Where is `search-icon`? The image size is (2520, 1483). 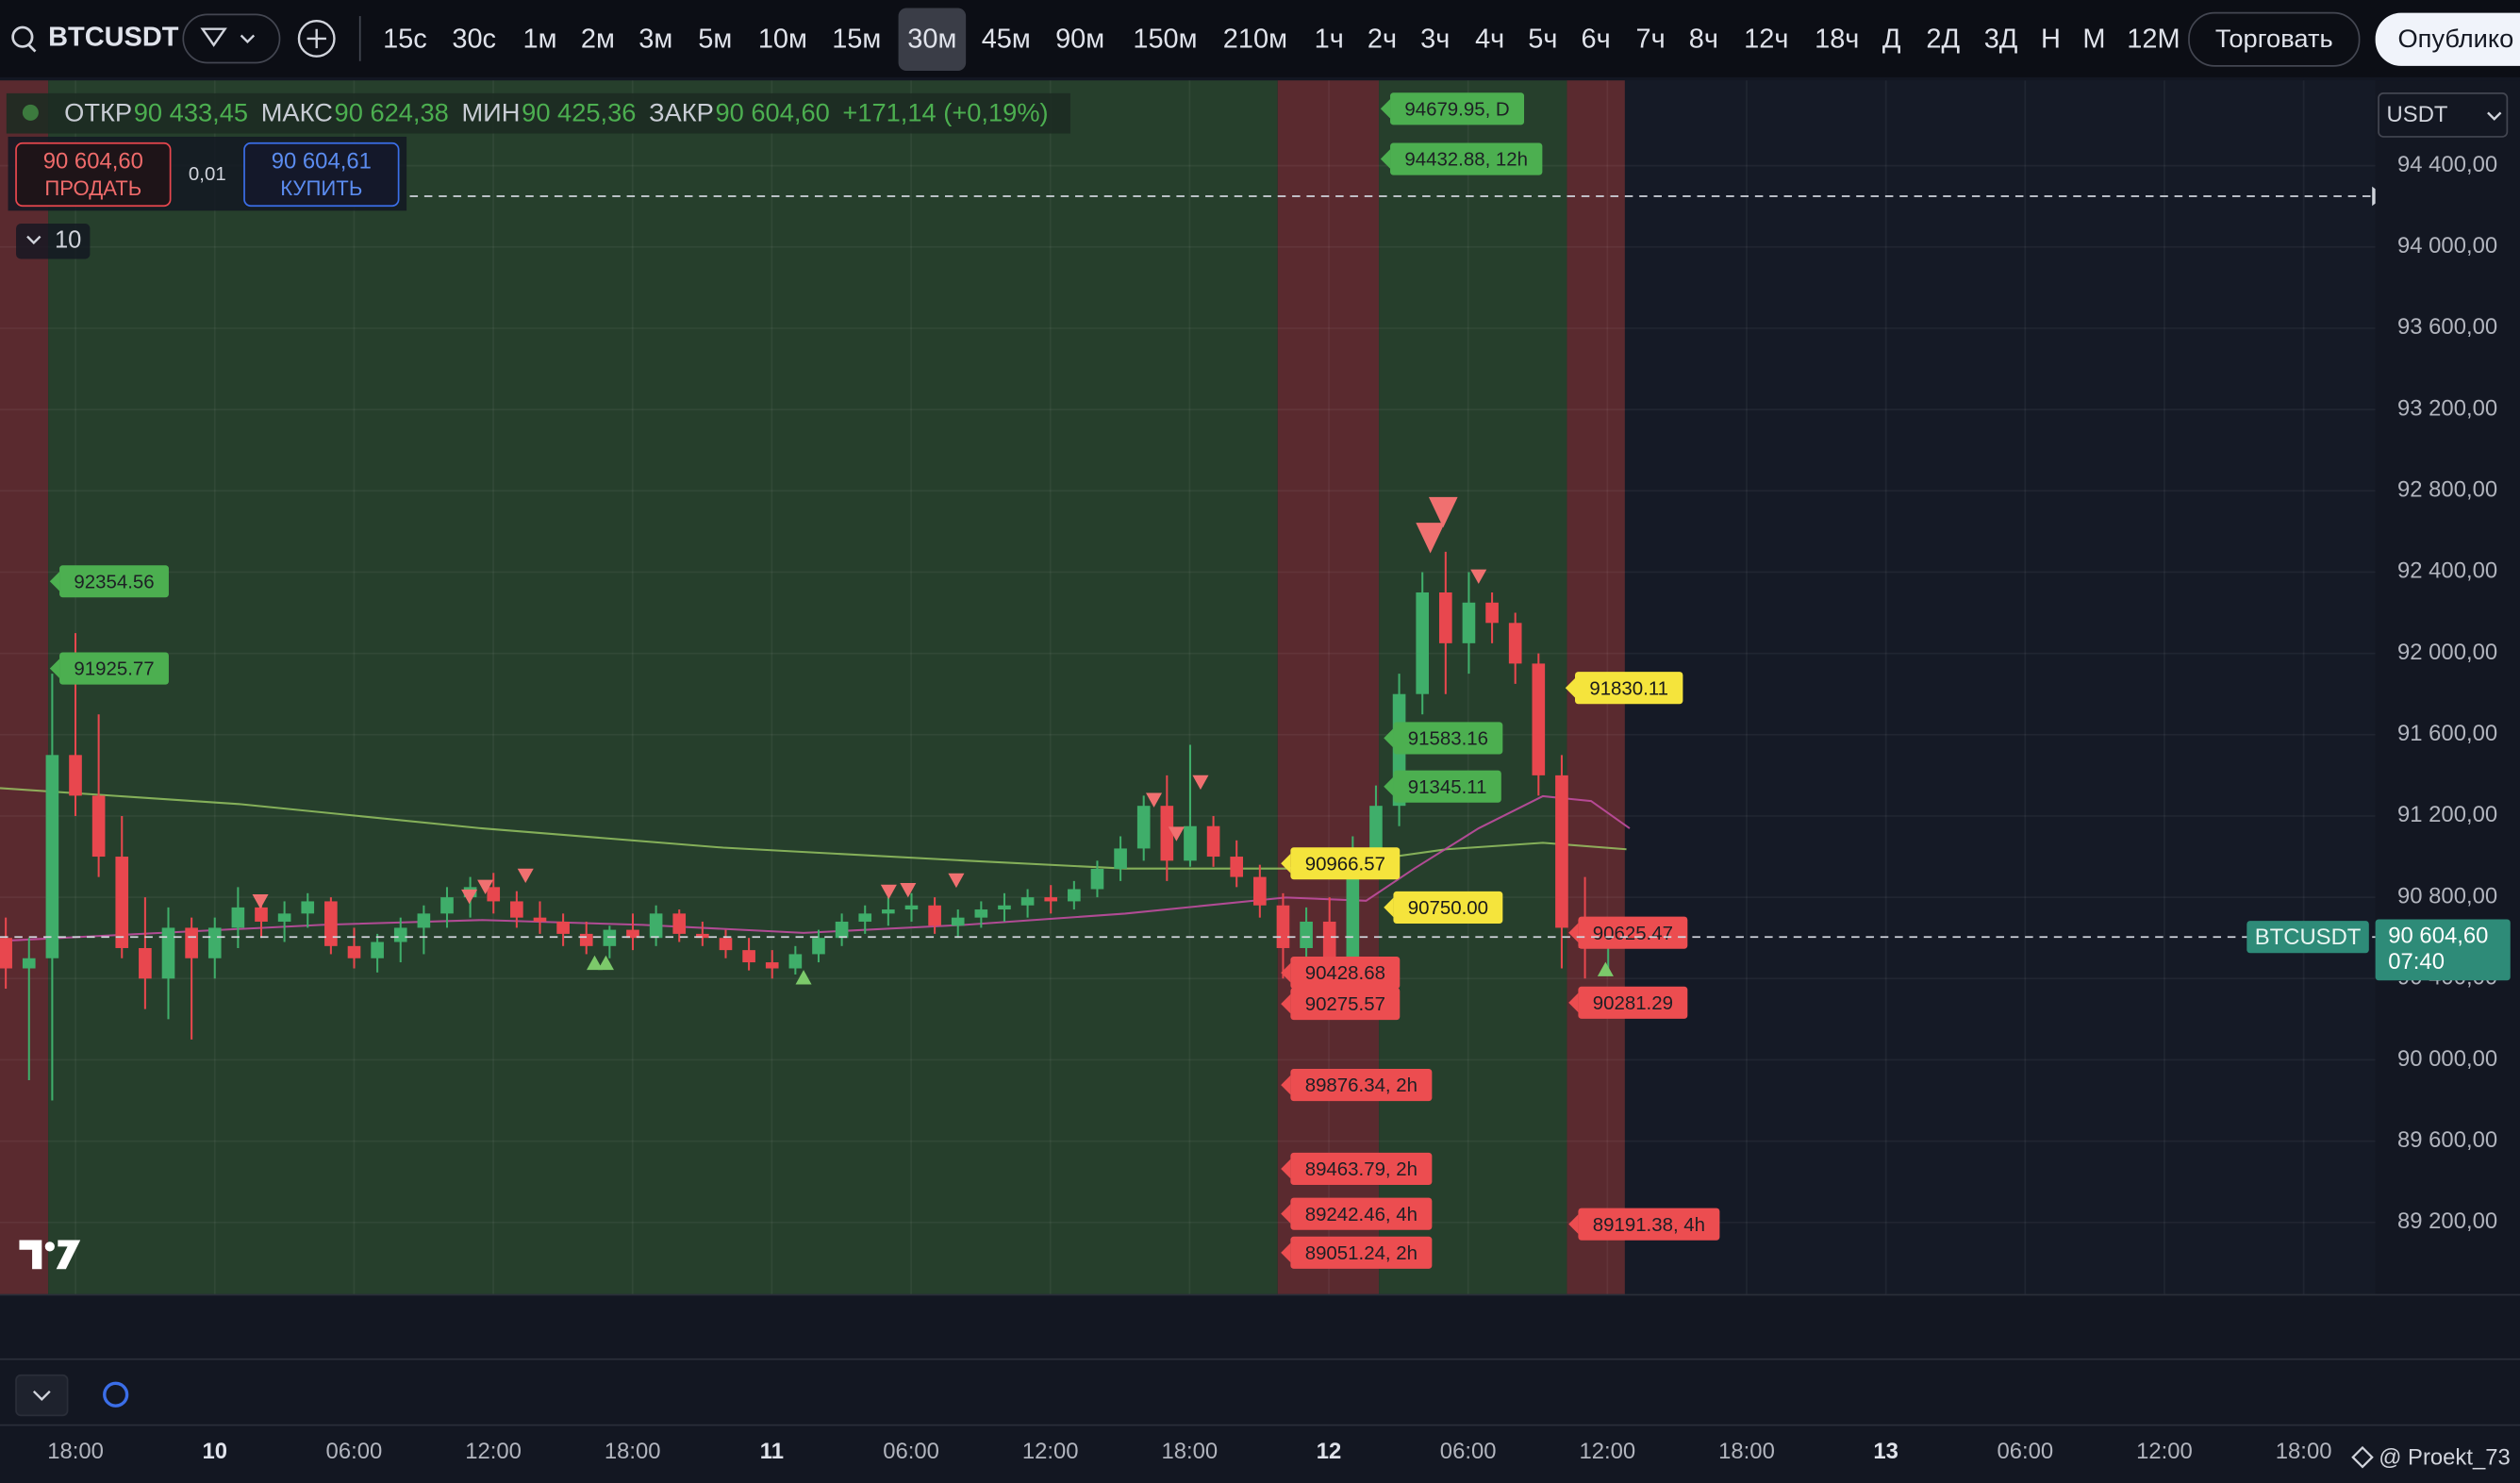 search-icon is located at coordinates (22, 36).